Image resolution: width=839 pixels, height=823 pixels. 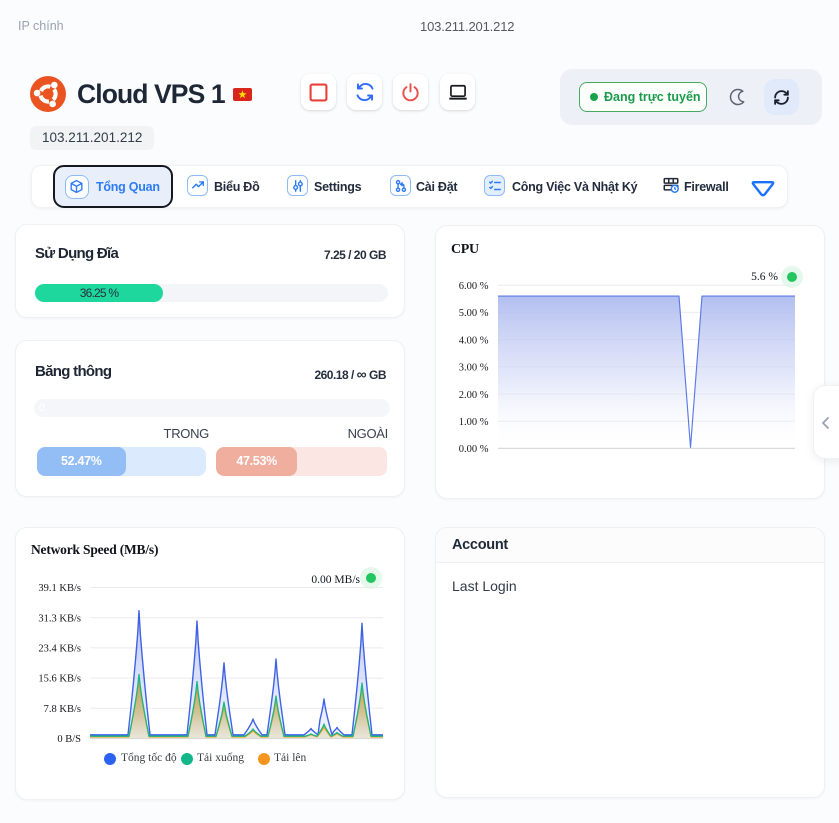 I want to click on svg-text: 39.1 KB/s, so click(x=59, y=588).